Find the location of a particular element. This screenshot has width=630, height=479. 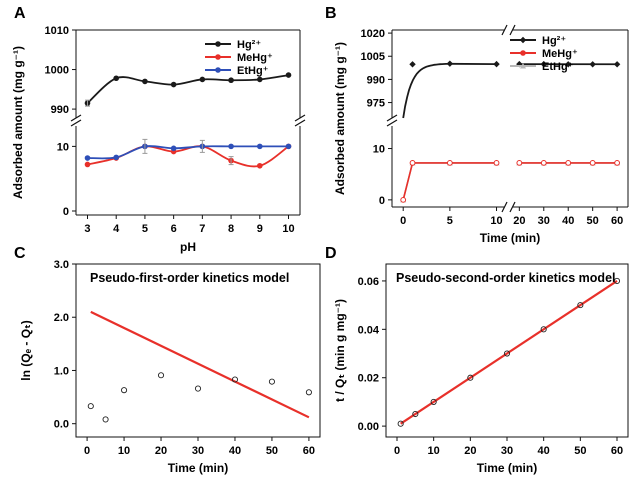

b-y-tick-label: 1005 is located at coordinates (373, 57).